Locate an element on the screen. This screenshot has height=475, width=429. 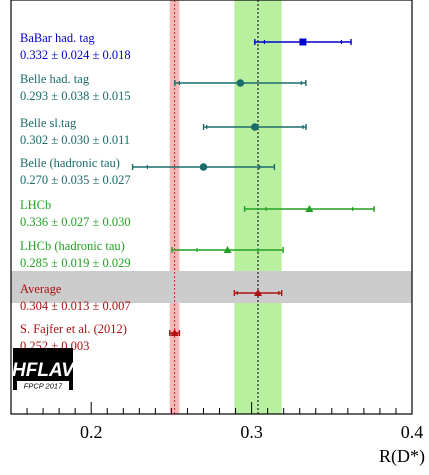
x-tick-label-2: 0.4 is located at coordinates (412, 432).